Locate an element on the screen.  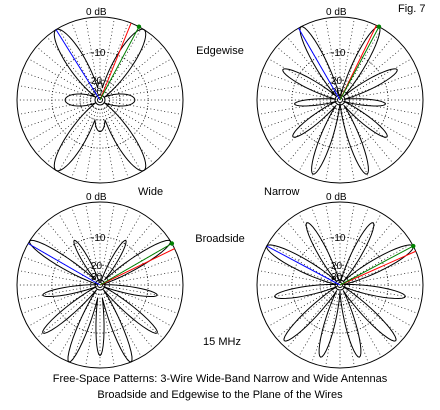
frequency-label: 15 MHz is located at coordinates (222, 342).